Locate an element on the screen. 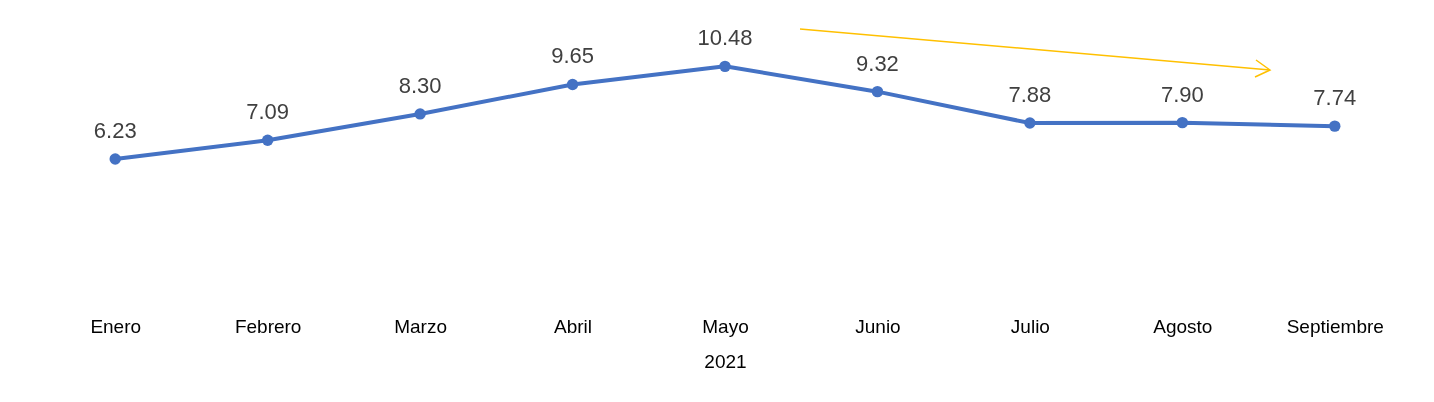  data-label: 9.65 is located at coordinates (572, 56).